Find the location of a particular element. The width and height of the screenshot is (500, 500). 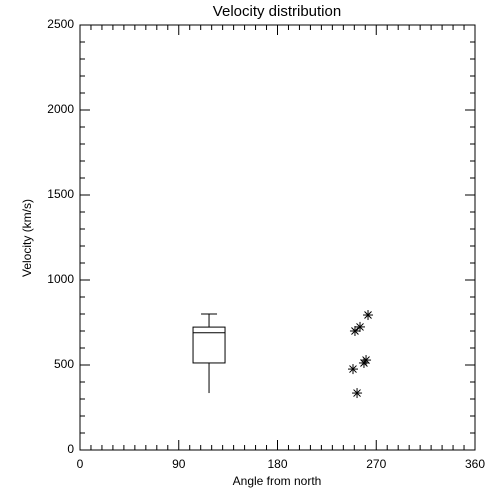

x-tick-label: 360 is located at coordinates (475, 464).